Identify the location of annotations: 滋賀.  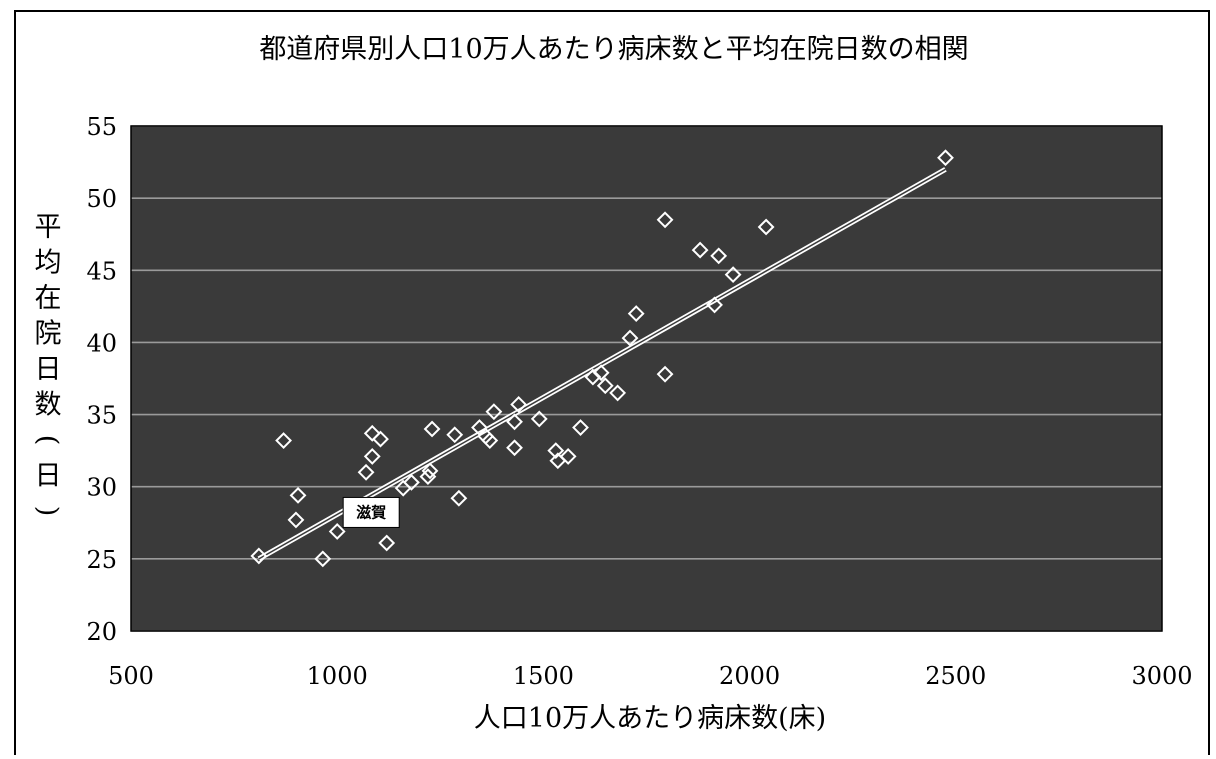
(371, 512).